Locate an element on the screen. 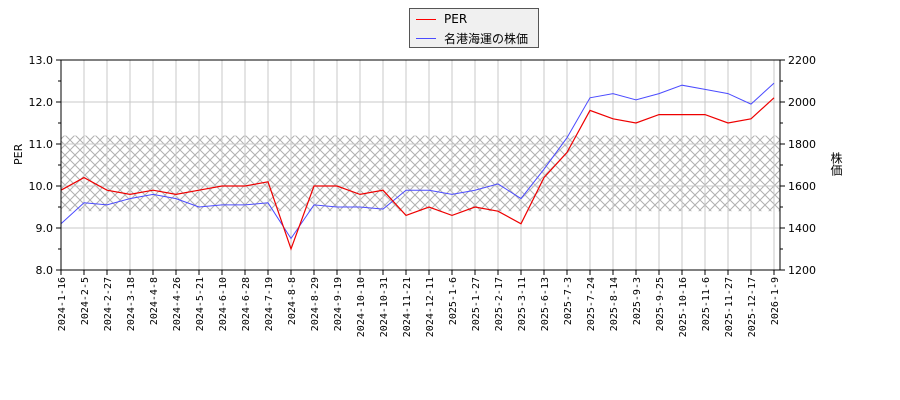 This screenshot has height=400, width=900. y-tick-label-left: 11.0 is located at coordinates (41, 144).